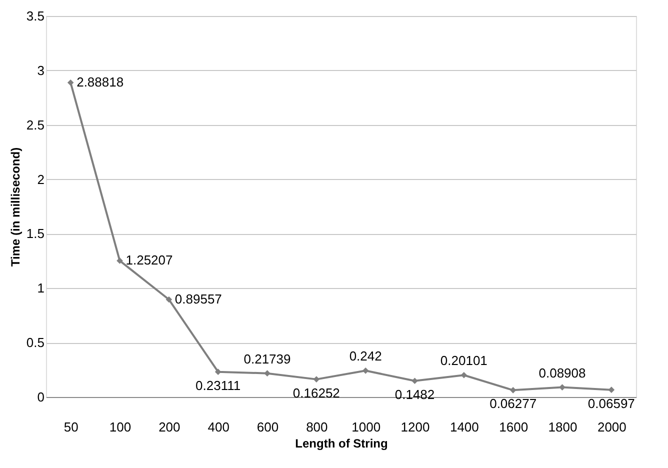 This screenshot has height=468, width=668. Describe the element at coordinates (563, 427) in the screenshot. I see `x-tick-label: 1800` at that location.